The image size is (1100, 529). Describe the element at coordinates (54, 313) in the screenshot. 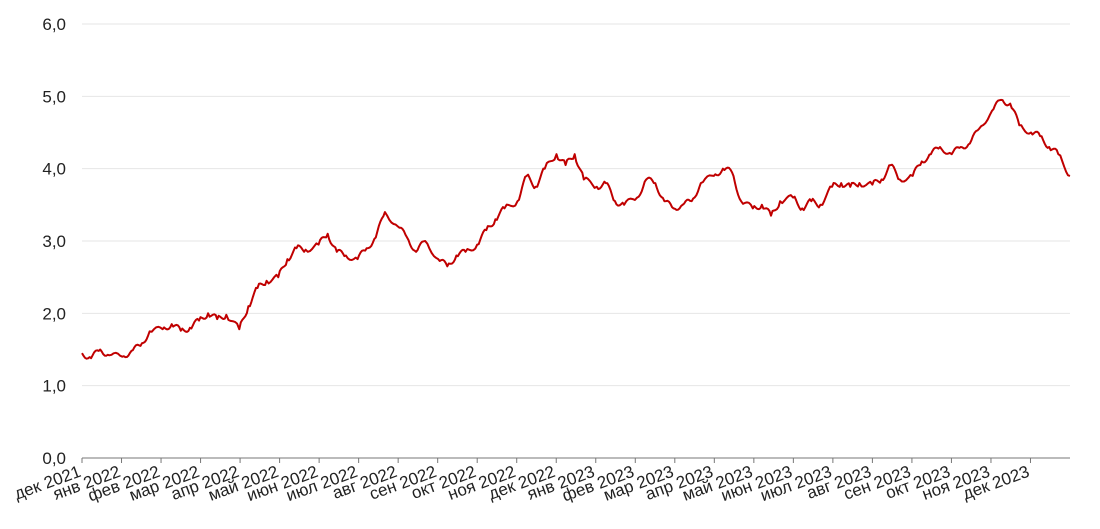

I see `y-tick-label: 2,0` at that location.